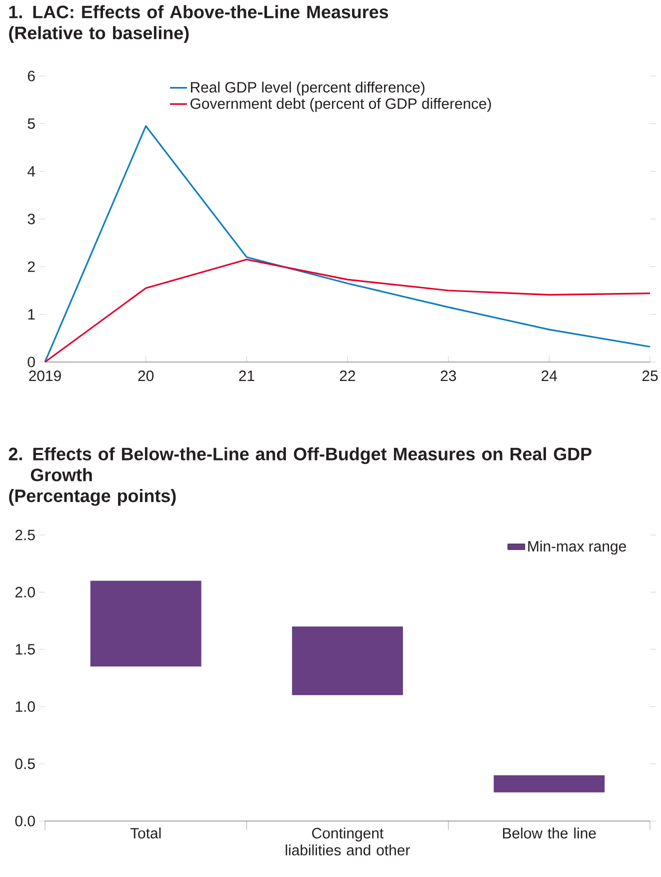 The image size is (661, 877). What do you see at coordinates (146, 376) in the screenshot?
I see `x-tick-label: 20` at bounding box center [146, 376].